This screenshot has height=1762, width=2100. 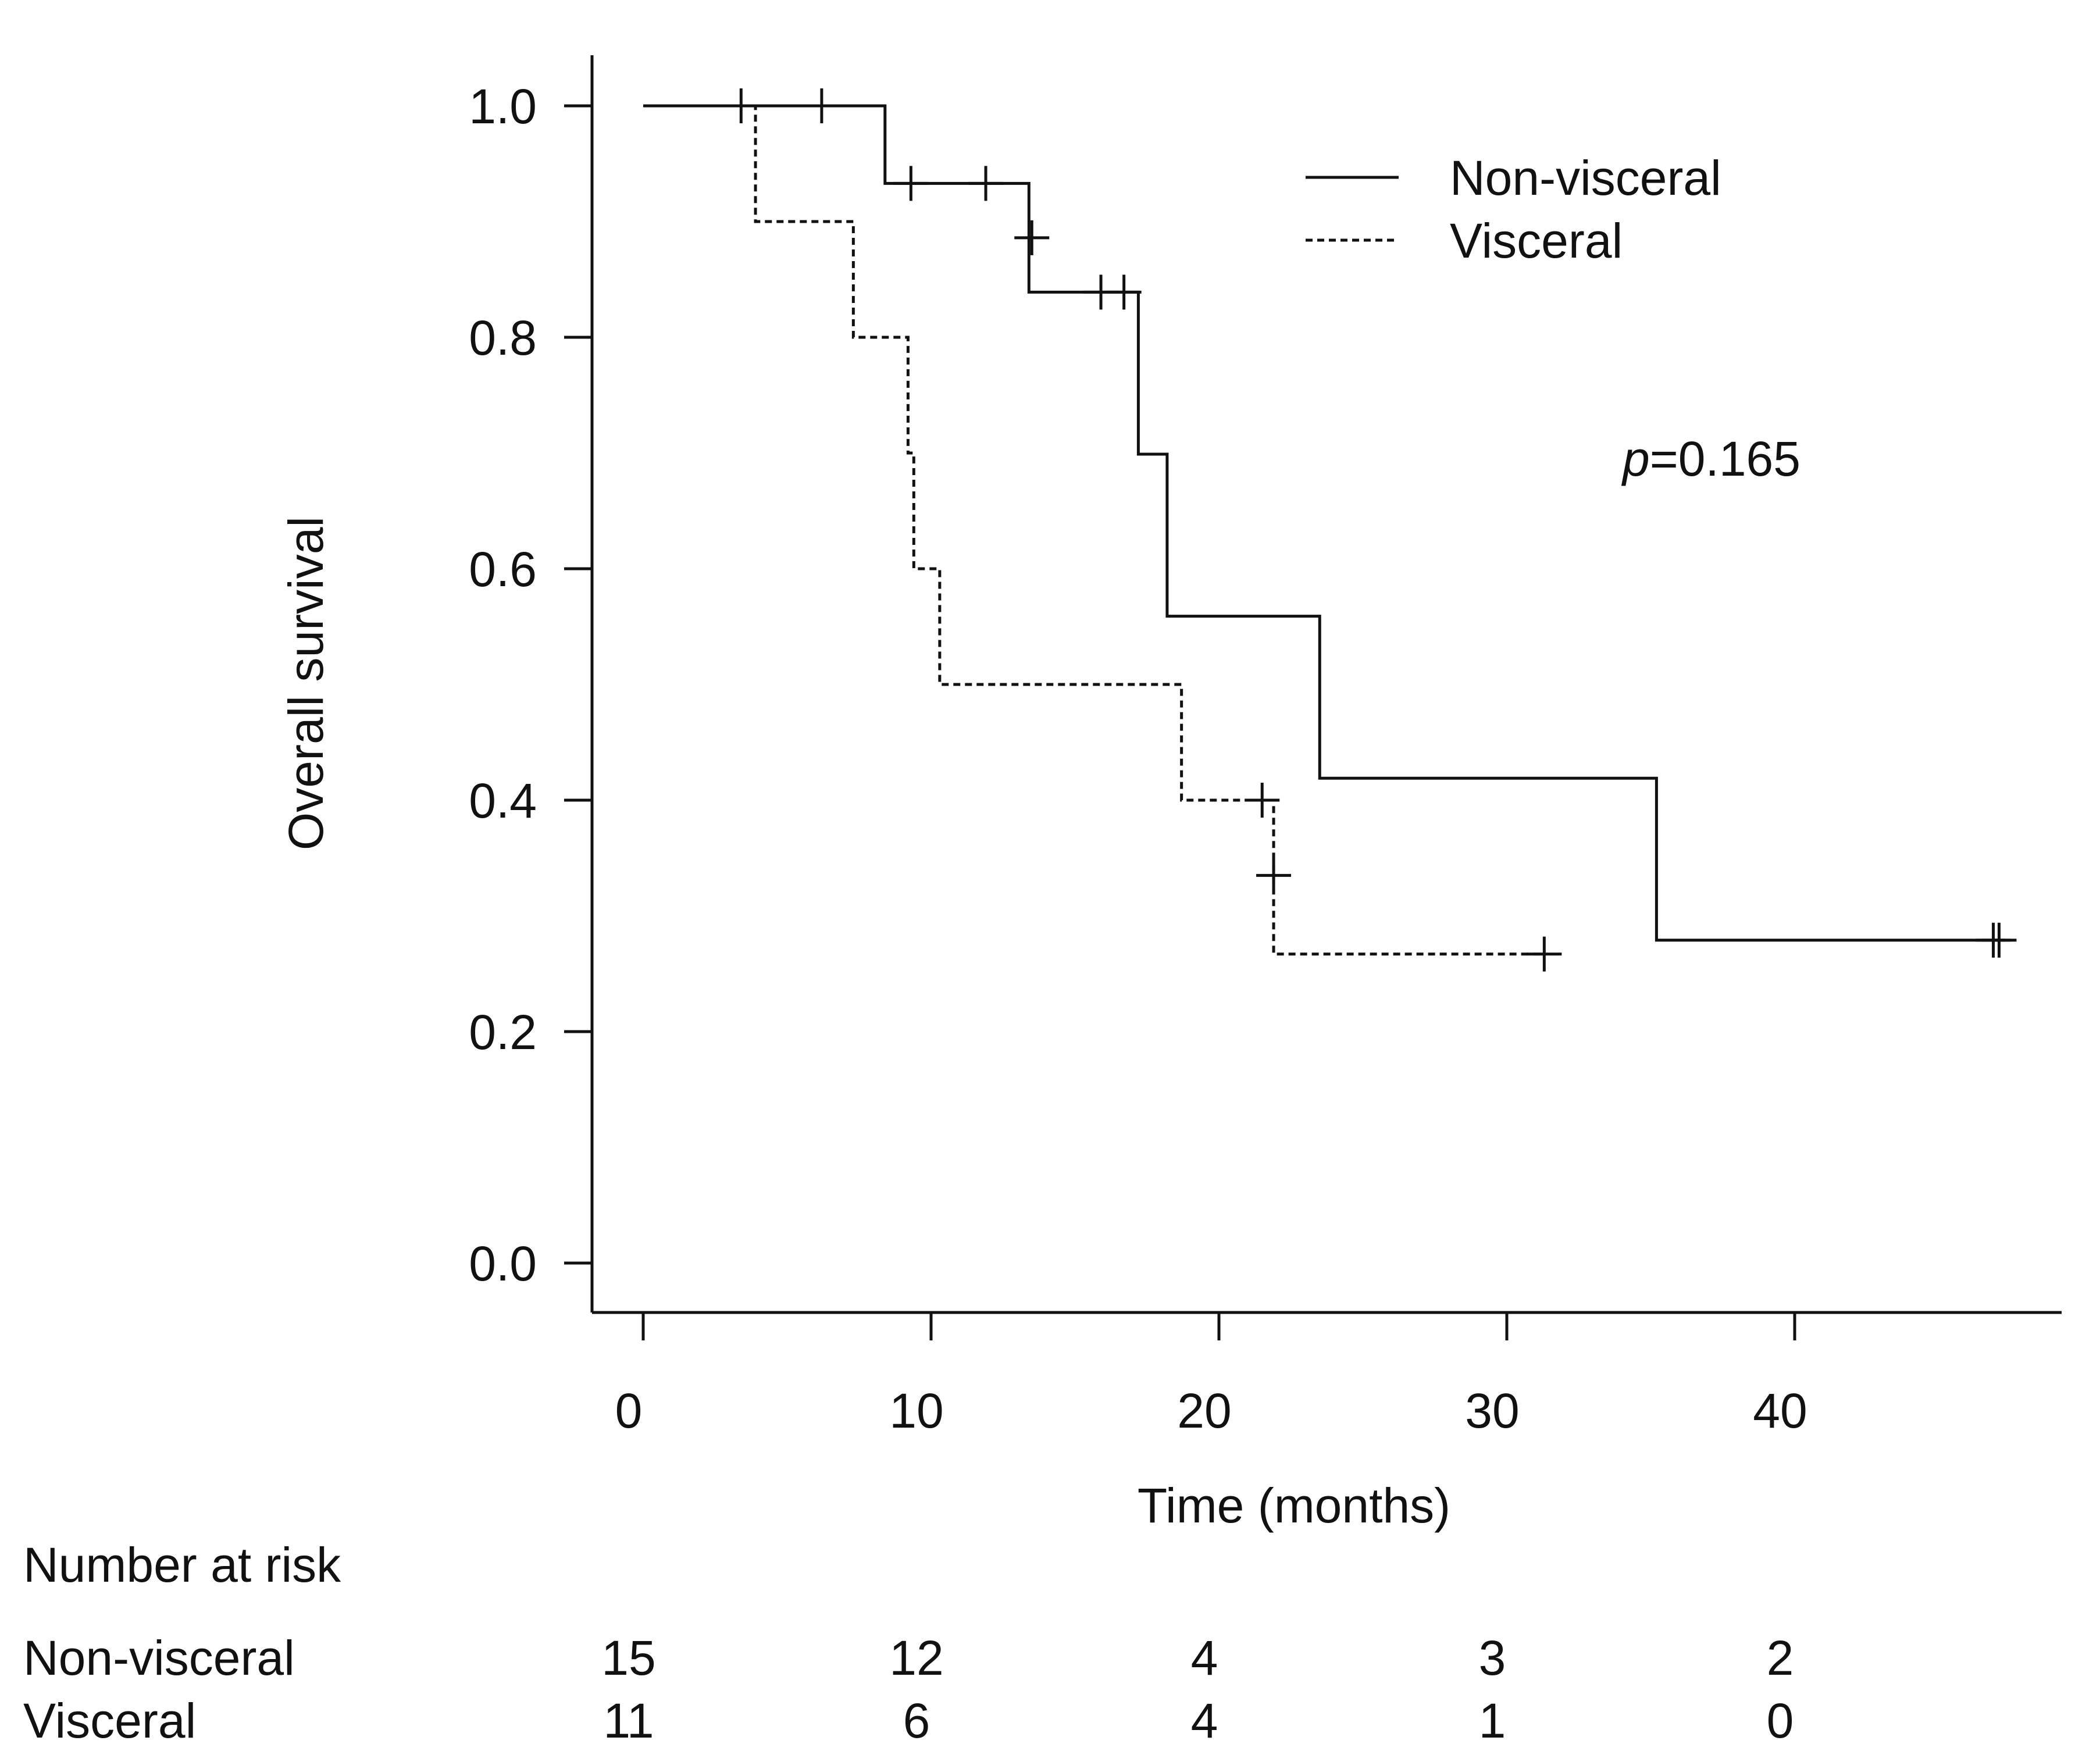 I want to click on risk-count: 2, so click(x=1780, y=1658).